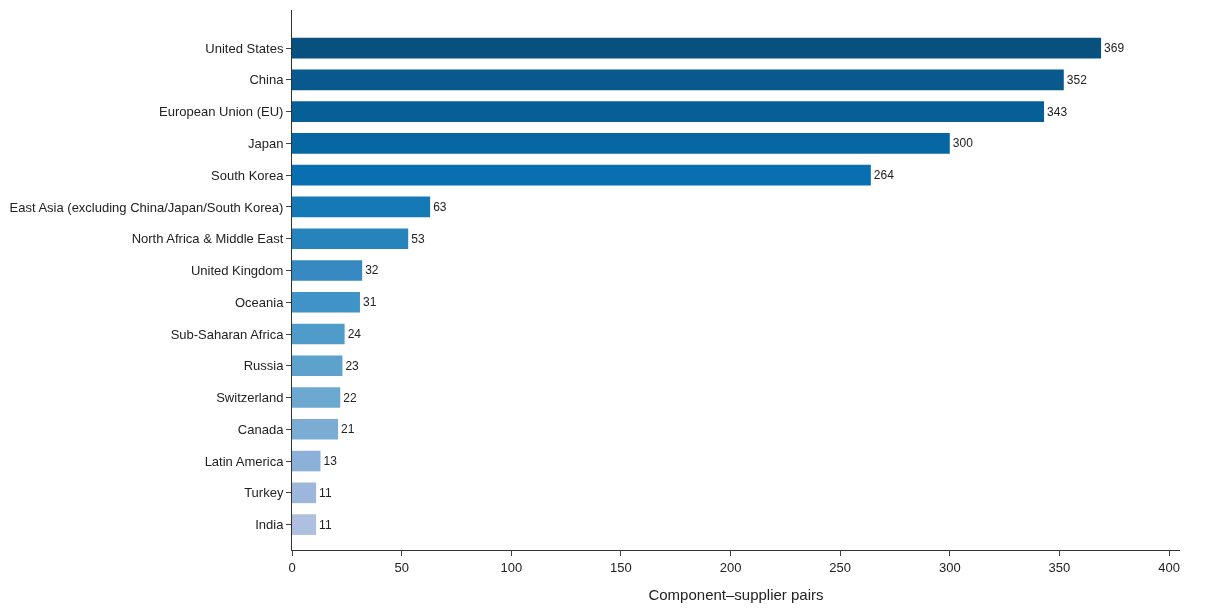 This screenshot has width=1210, height=610. Describe the element at coordinates (259, 302) in the screenshot. I see `y-tick-label: Oceania` at that location.